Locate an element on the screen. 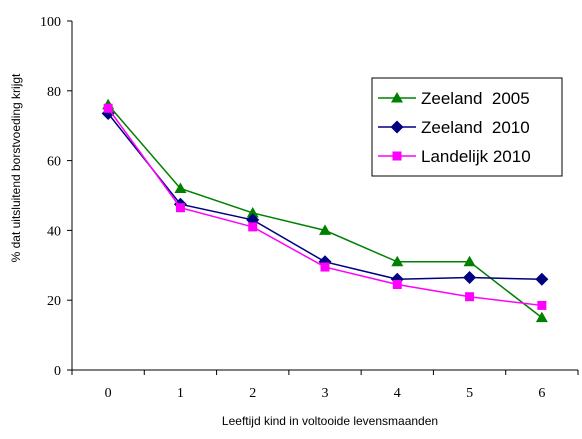 The width and height of the screenshot is (582, 439). legend-label: Landelijk 2010 is located at coordinates (476, 156).